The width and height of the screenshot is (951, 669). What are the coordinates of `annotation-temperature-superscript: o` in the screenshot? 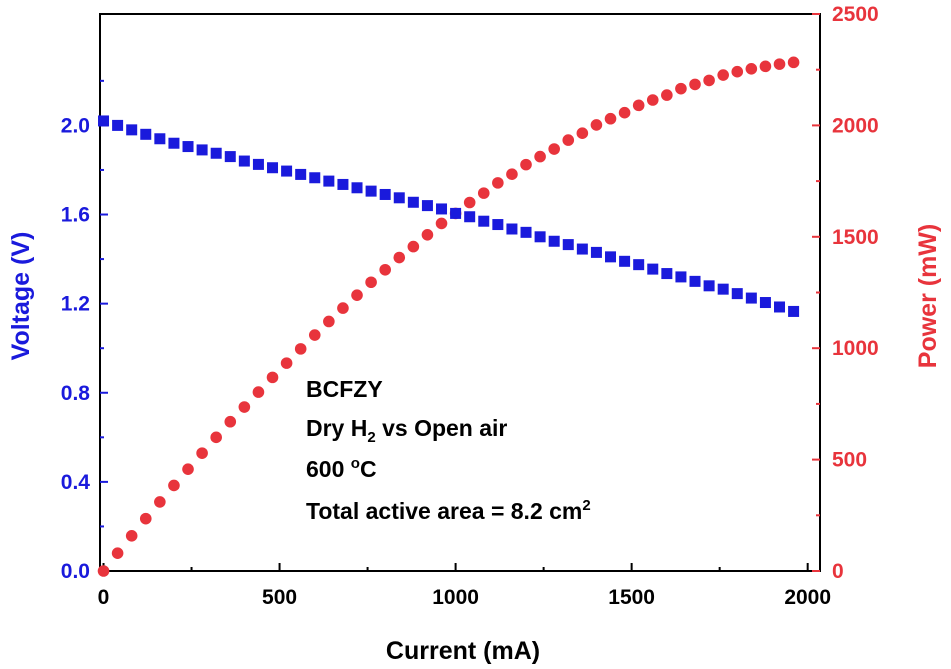 It's located at (355, 463).